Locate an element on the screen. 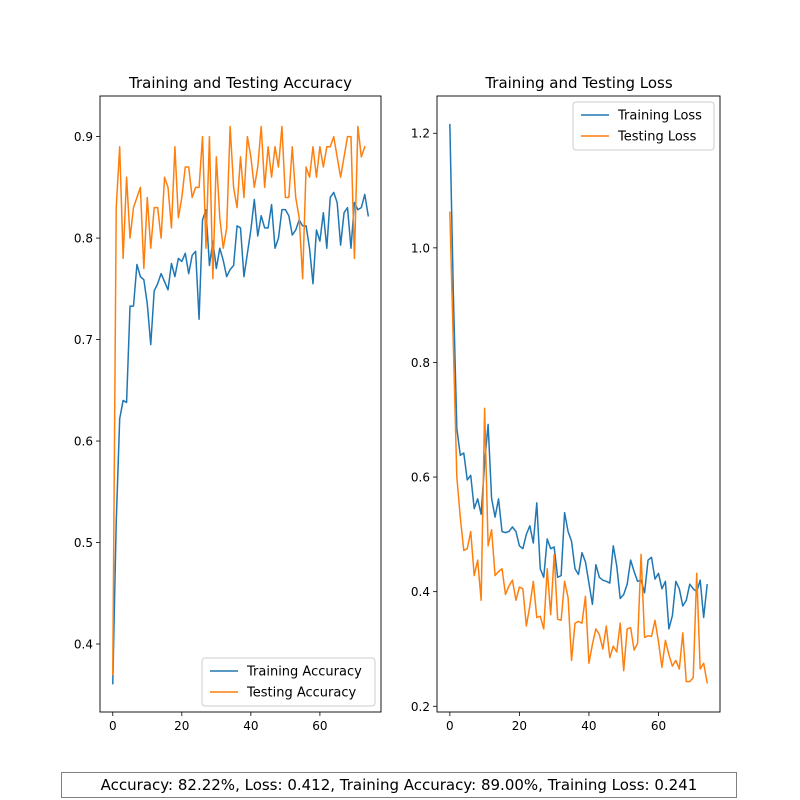  loss-legend-label-1: Testing Loss is located at coordinates (657, 137).